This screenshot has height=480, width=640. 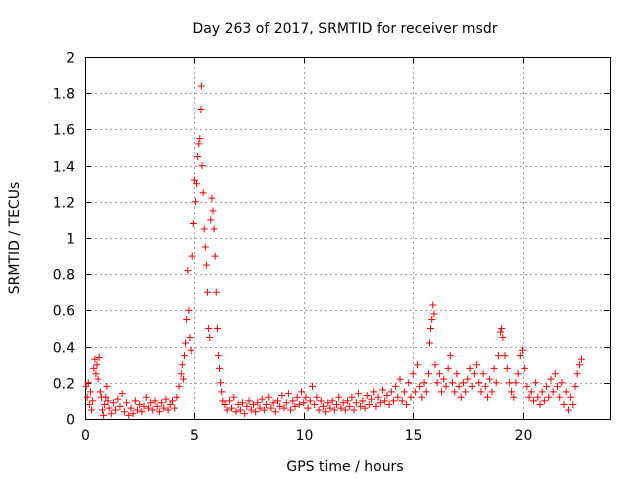 What do you see at coordinates (524, 436) in the screenshot?
I see `x-tick-label: 20` at bounding box center [524, 436].